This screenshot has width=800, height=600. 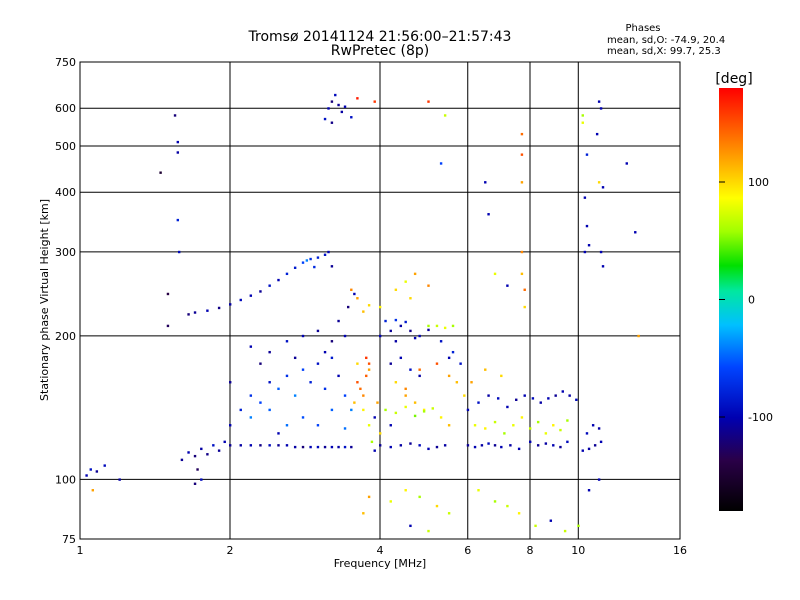 What do you see at coordinates (80, 550) in the screenshot?
I see `x-tick-label: 1` at bounding box center [80, 550].